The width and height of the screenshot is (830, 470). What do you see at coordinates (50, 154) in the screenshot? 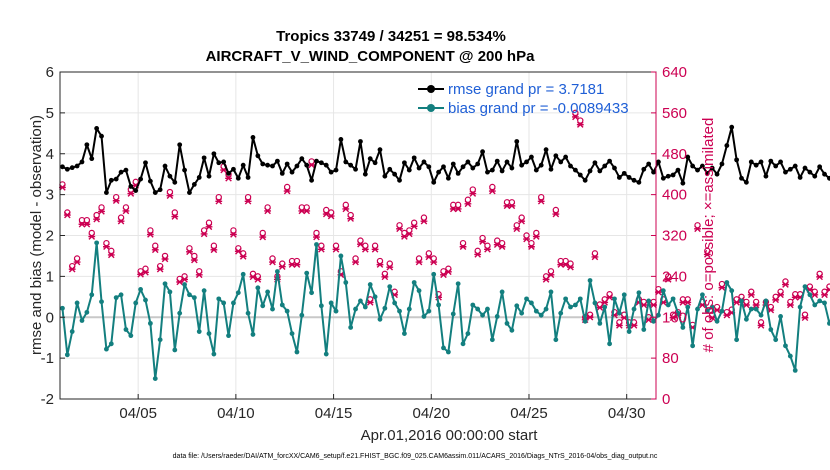
I see `y-tick-label: 4` at bounding box center [50, 154].